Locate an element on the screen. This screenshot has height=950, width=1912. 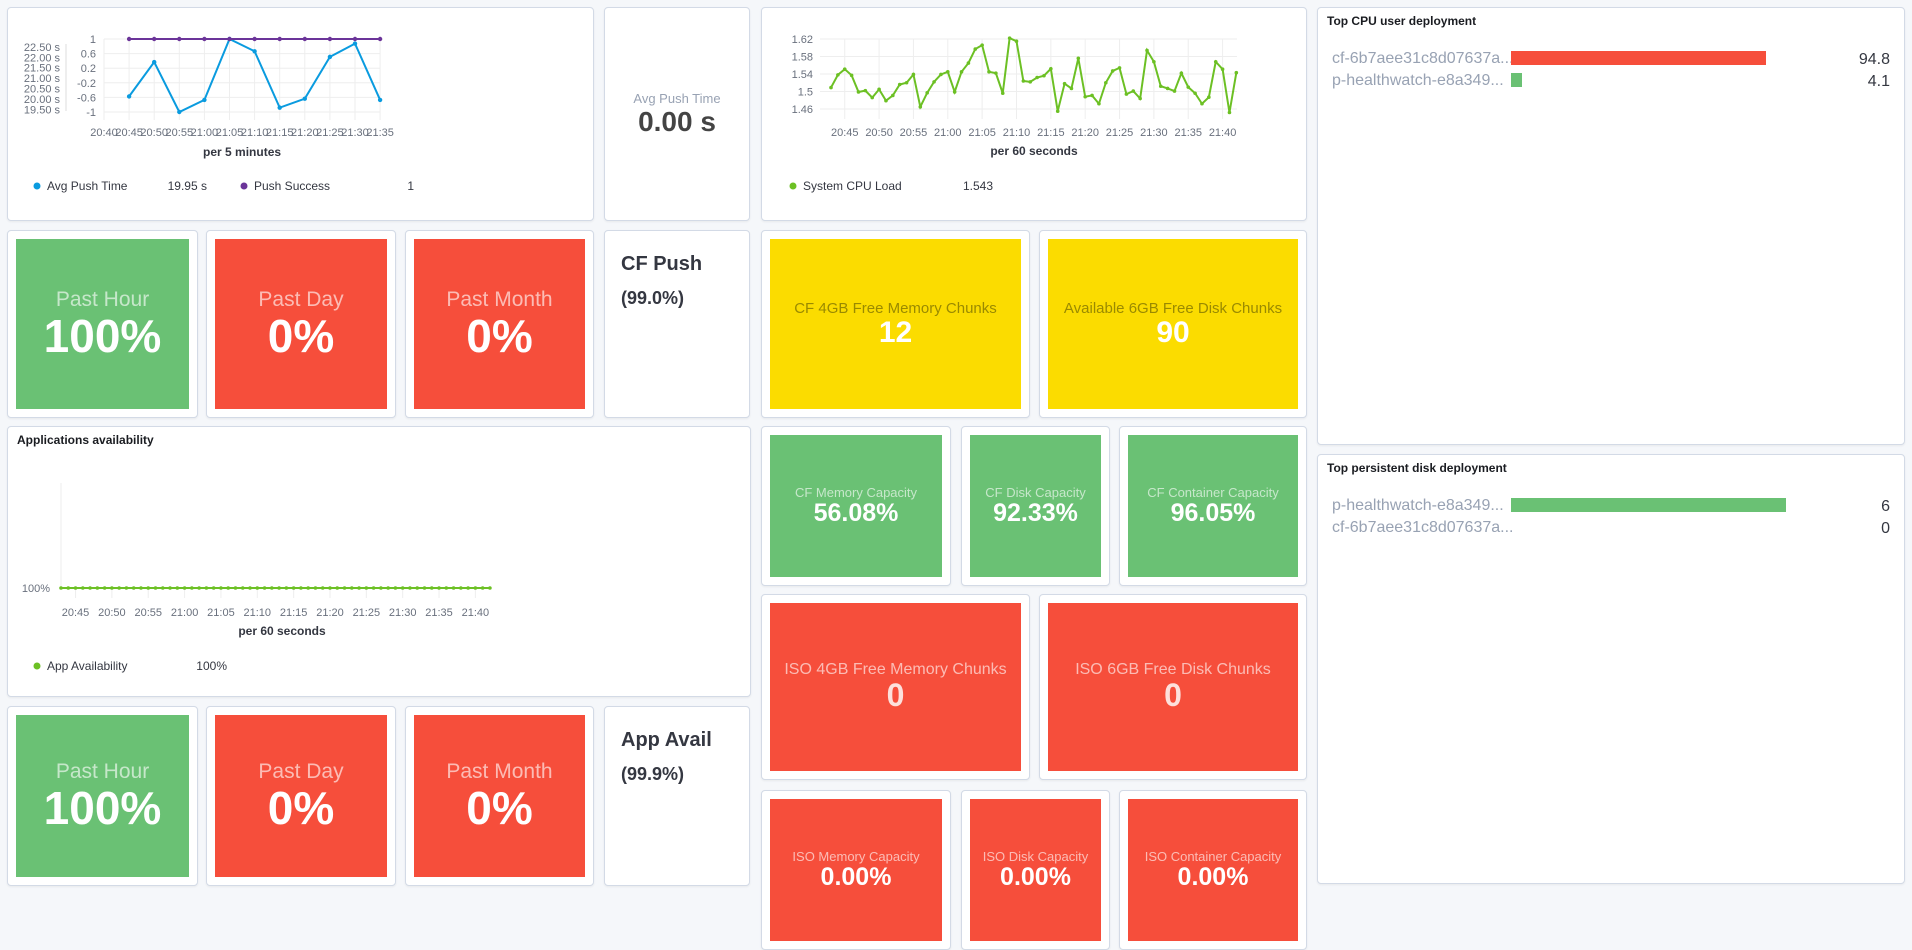
stat-tile-panel: ISO Memory Capacity 0.00% is located at coordinates (856, 870).